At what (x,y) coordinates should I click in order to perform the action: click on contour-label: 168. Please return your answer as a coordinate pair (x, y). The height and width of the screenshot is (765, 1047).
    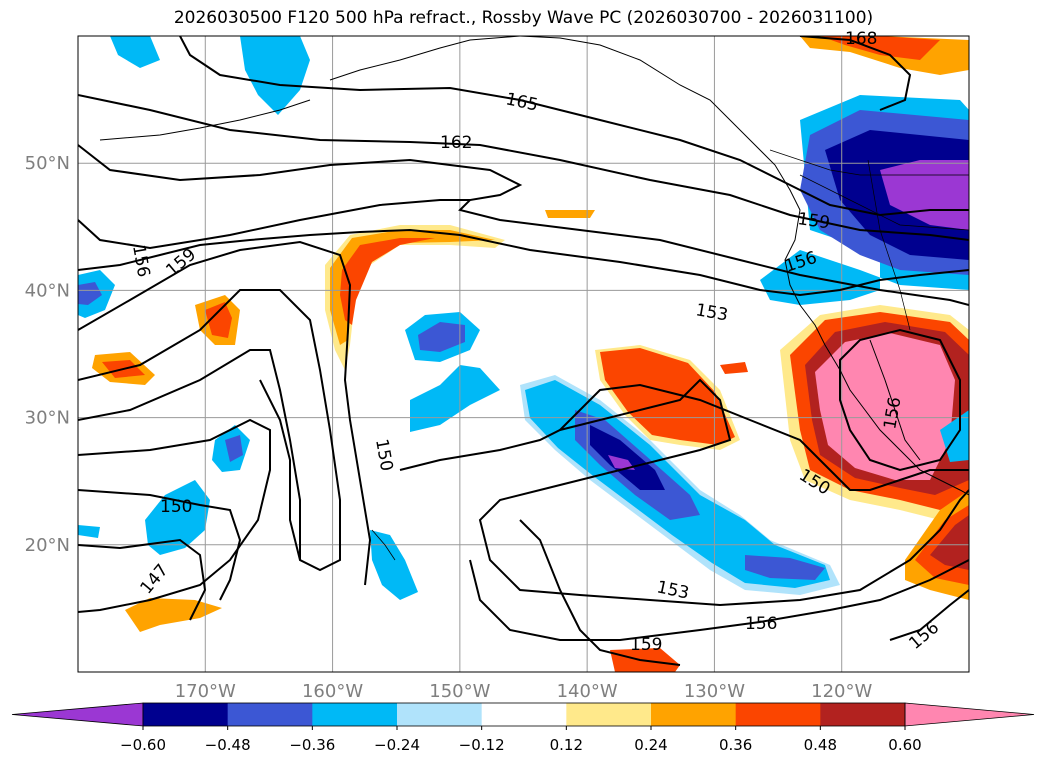
    Looking at the image, I should click on (861, 39).